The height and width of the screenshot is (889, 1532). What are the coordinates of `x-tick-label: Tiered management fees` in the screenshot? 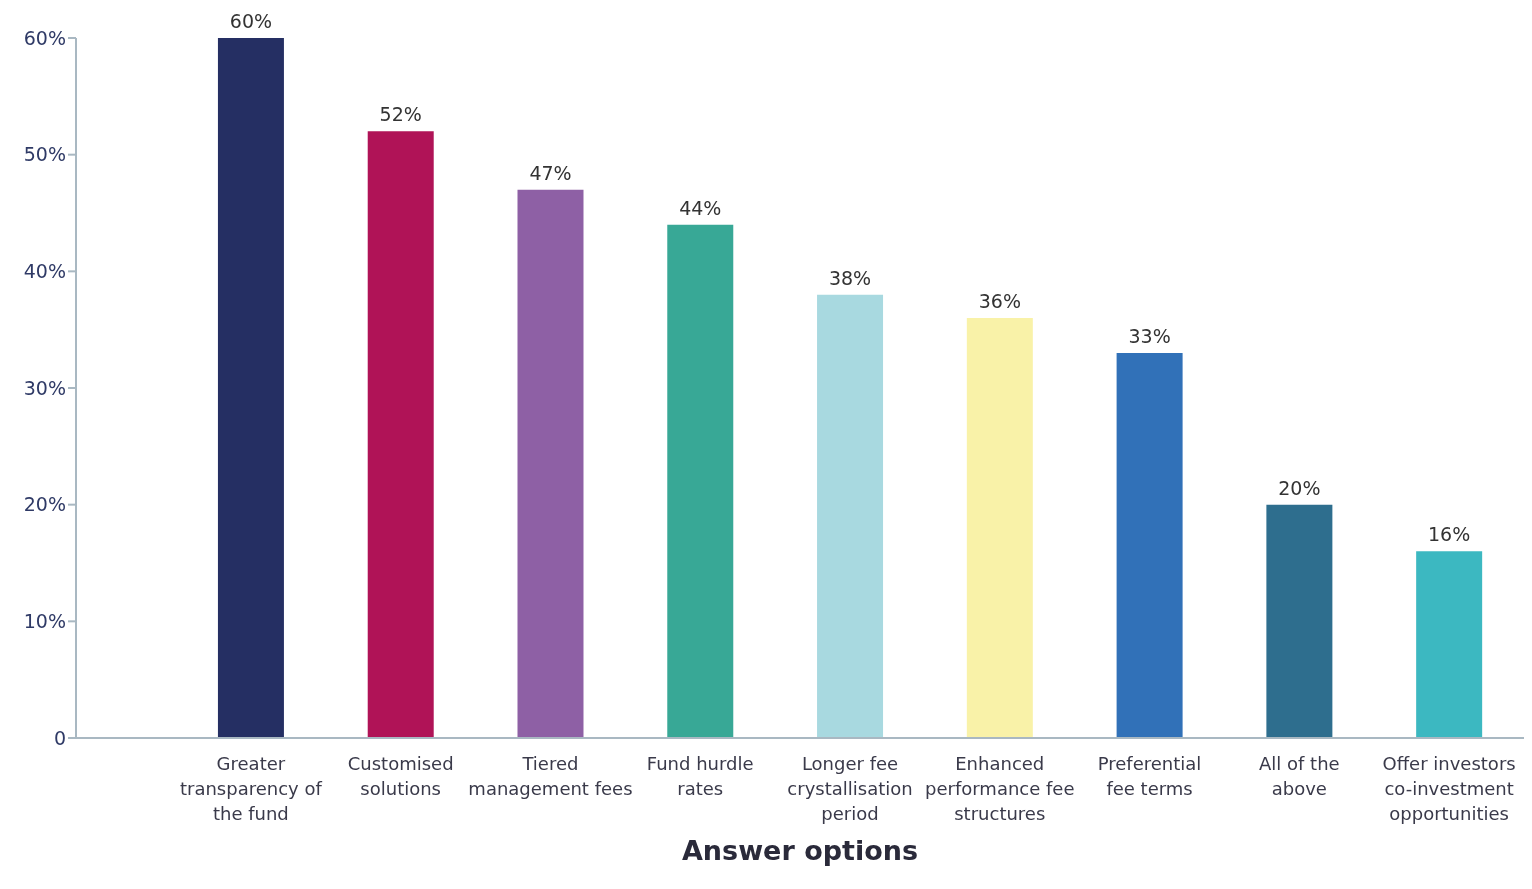 It's located at (550, 776).